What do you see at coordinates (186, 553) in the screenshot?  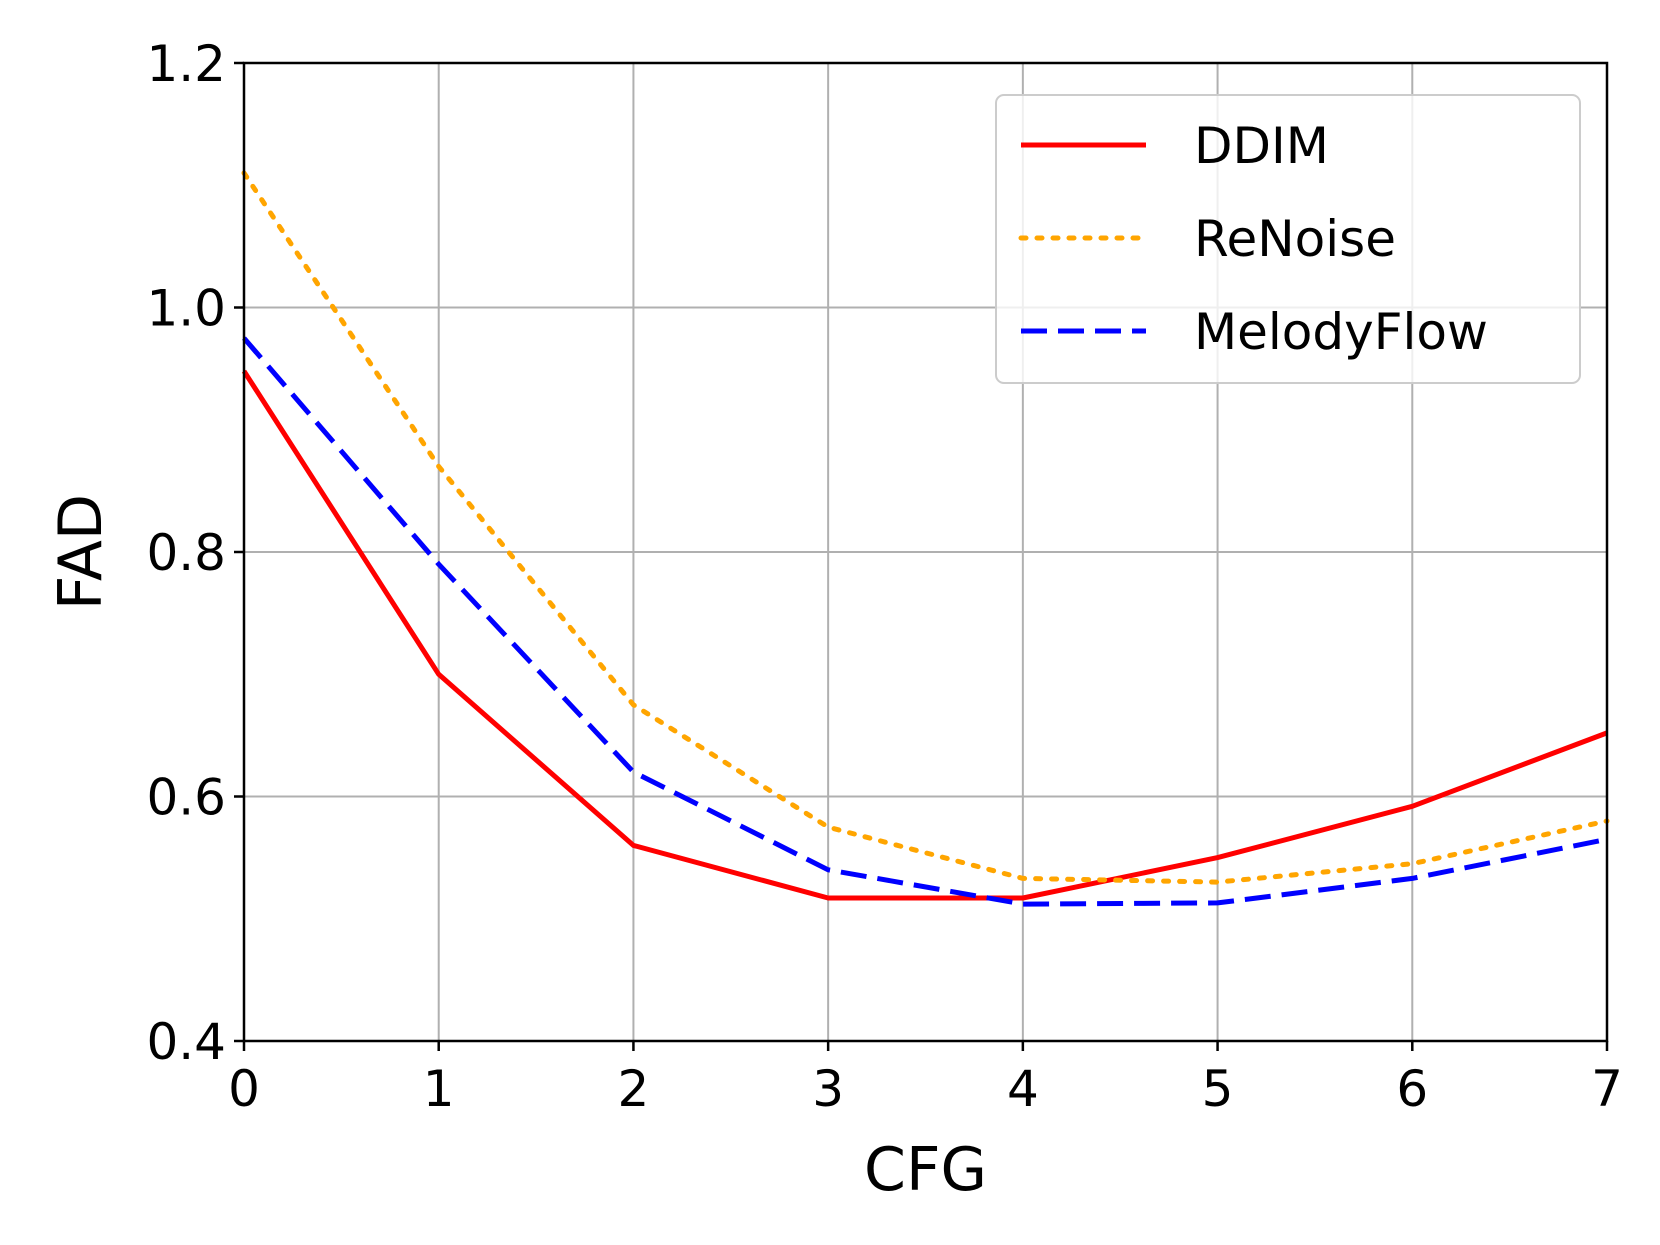 I see `y-tick-label: 0.8` at bounding box center [186, 553].